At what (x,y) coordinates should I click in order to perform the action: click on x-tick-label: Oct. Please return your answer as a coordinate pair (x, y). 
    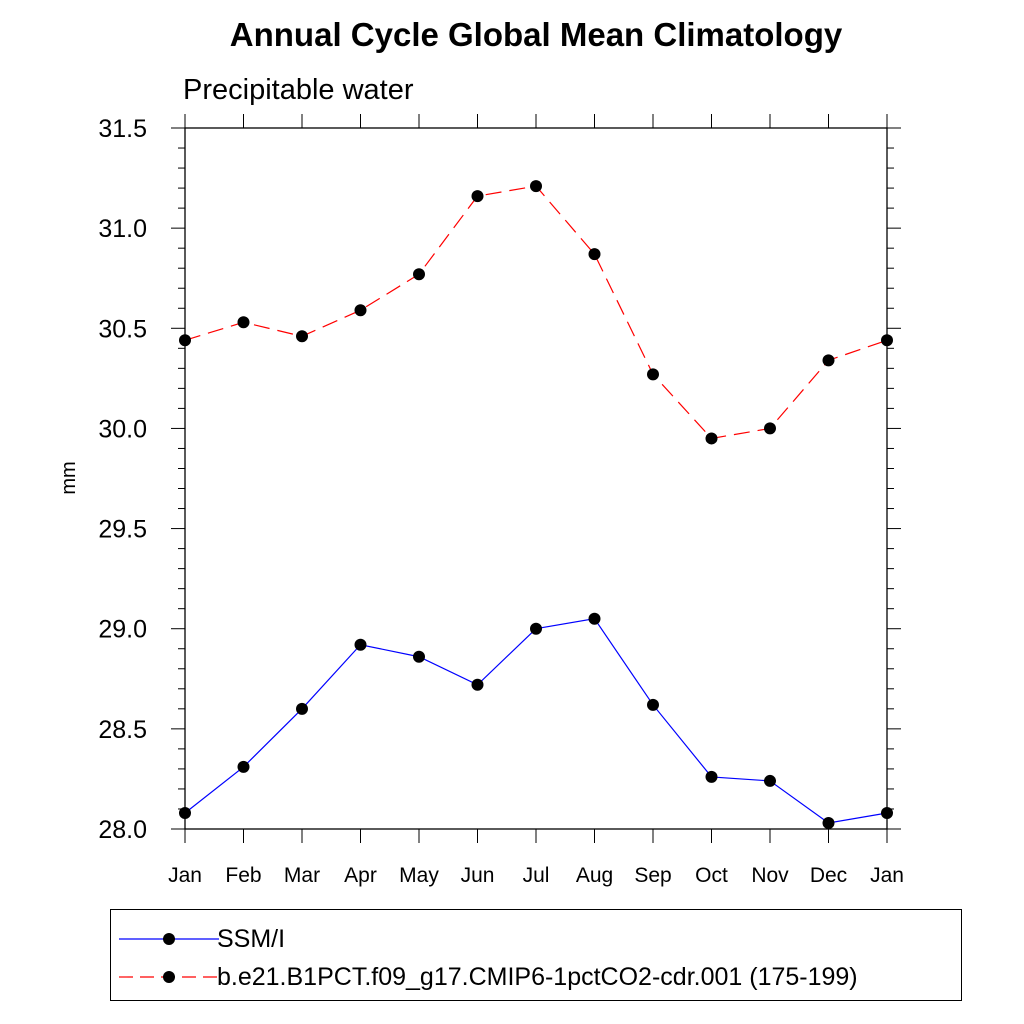
    Looking at the image, I should click on (711, 875).